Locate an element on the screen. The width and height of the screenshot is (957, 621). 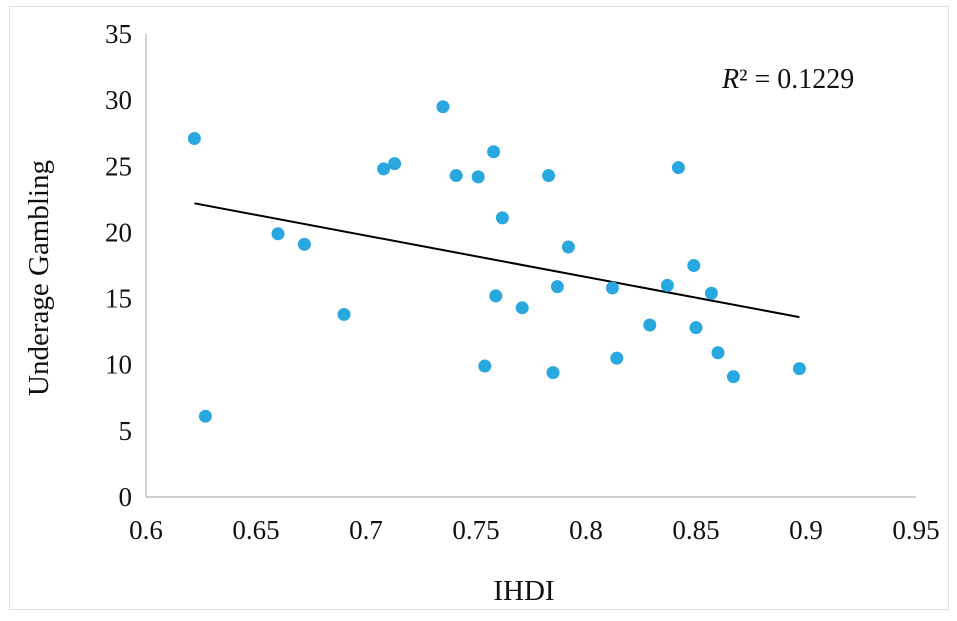
y-tick-label: 0 is located at coordinates (126, 497).